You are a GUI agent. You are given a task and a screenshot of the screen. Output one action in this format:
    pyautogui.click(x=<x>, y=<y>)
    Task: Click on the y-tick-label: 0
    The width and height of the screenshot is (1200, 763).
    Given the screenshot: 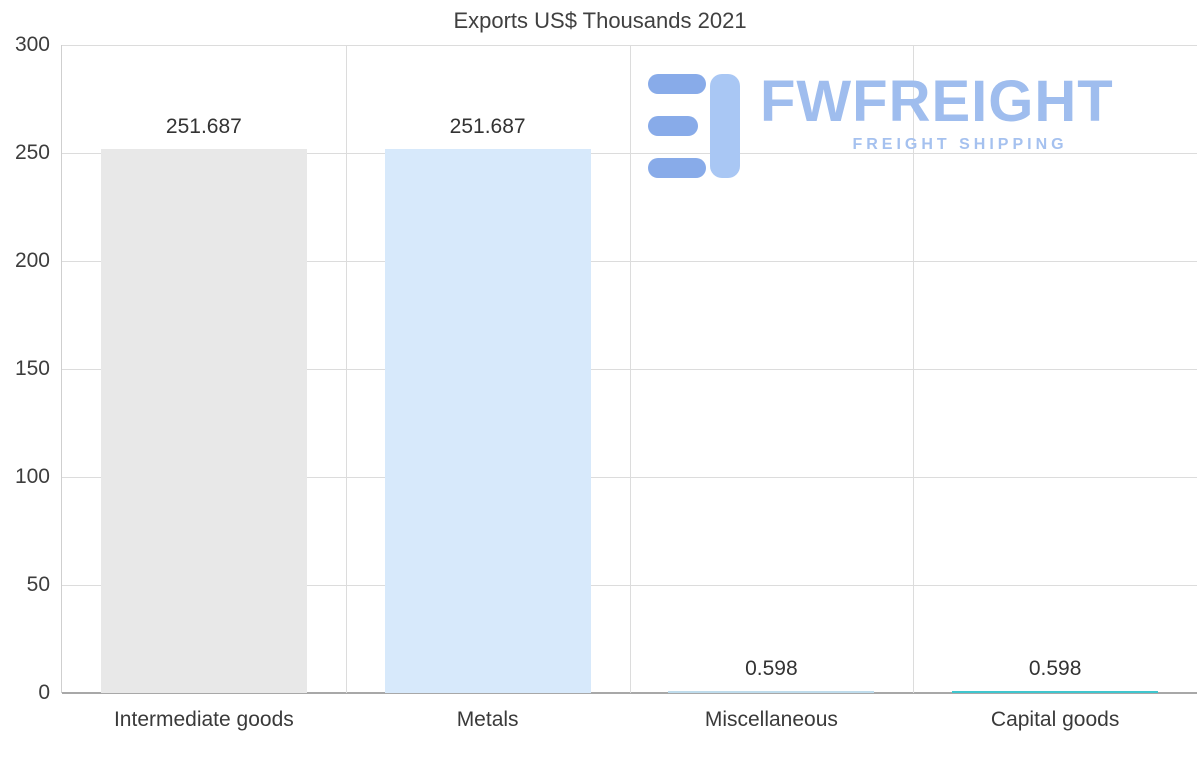 What is the action you would take?
    pyautogui.click(x=44, y=692)
    